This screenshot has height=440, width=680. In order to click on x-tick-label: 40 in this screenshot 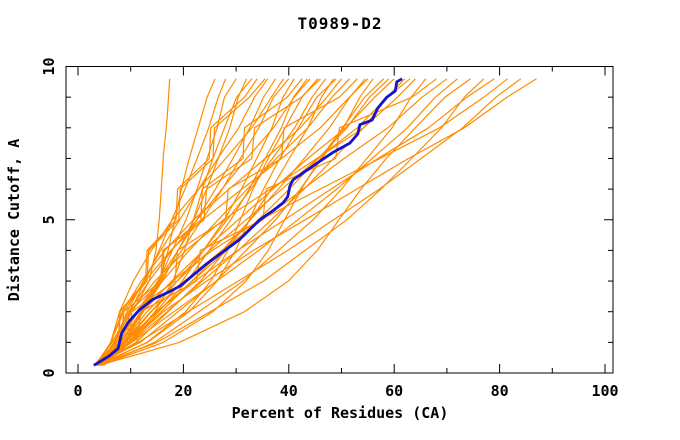, I will do `click(289, 391)`.